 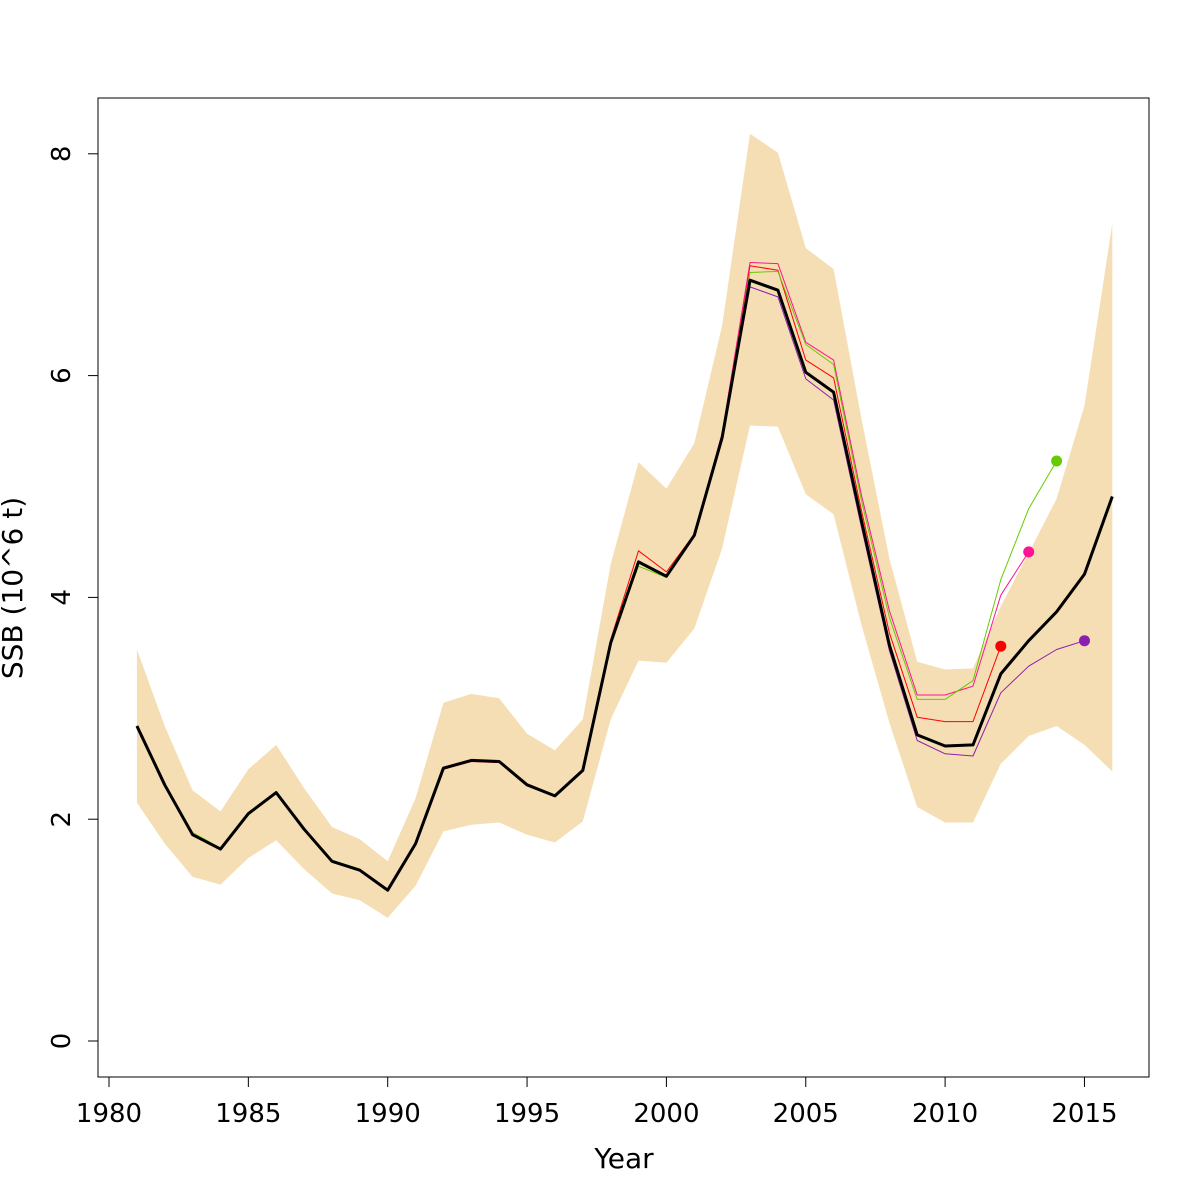 What do you see at coordinates (62, 819) in the screenshot?
I see `y-tick-label: 2` at bounding box center [62, 819].